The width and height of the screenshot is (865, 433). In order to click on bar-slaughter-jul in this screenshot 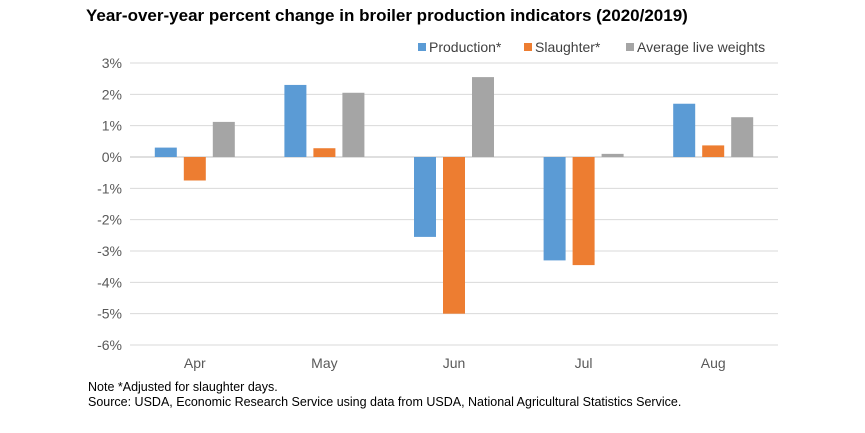, I will do `click(583, 211)`.